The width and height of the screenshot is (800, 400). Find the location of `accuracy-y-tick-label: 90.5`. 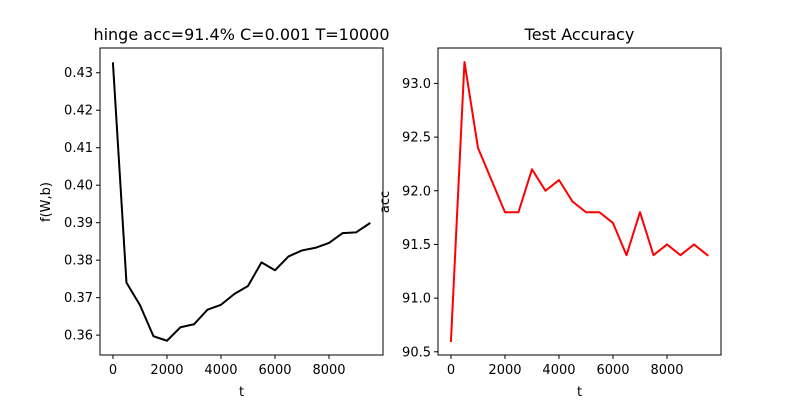

accuracy-y-tick-label: 90.5 is located at coordinates (416, 352).